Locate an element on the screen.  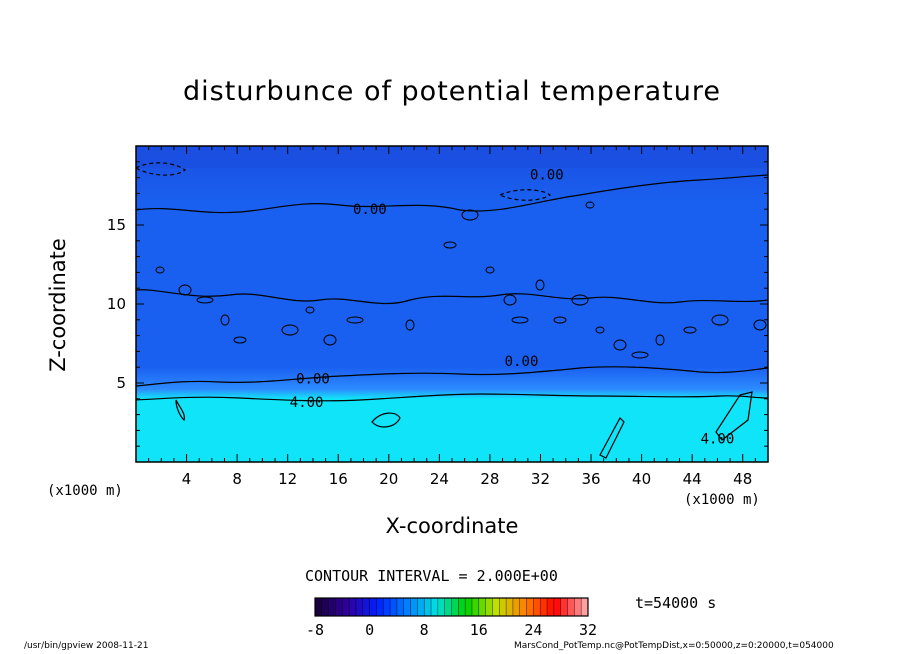
x-tick-label-11: 48 is located at coordinates (742, 479).